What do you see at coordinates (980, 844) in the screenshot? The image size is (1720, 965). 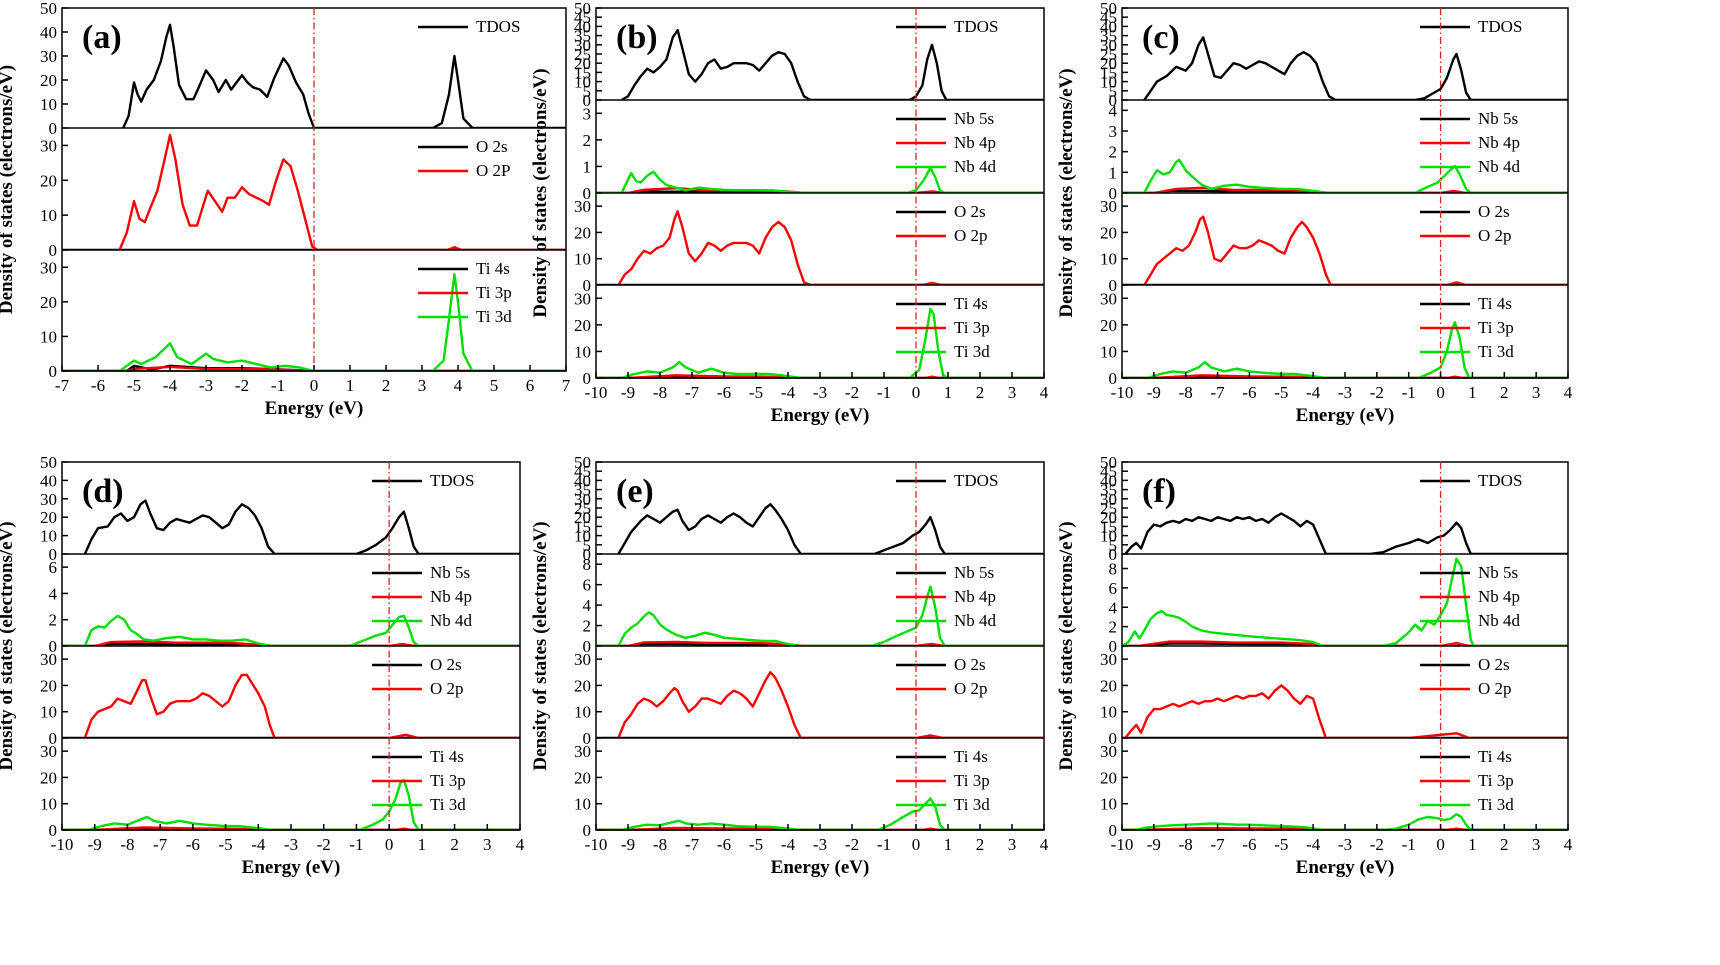 I see `x-tick-label: 2` at bounding box center [980, 844].